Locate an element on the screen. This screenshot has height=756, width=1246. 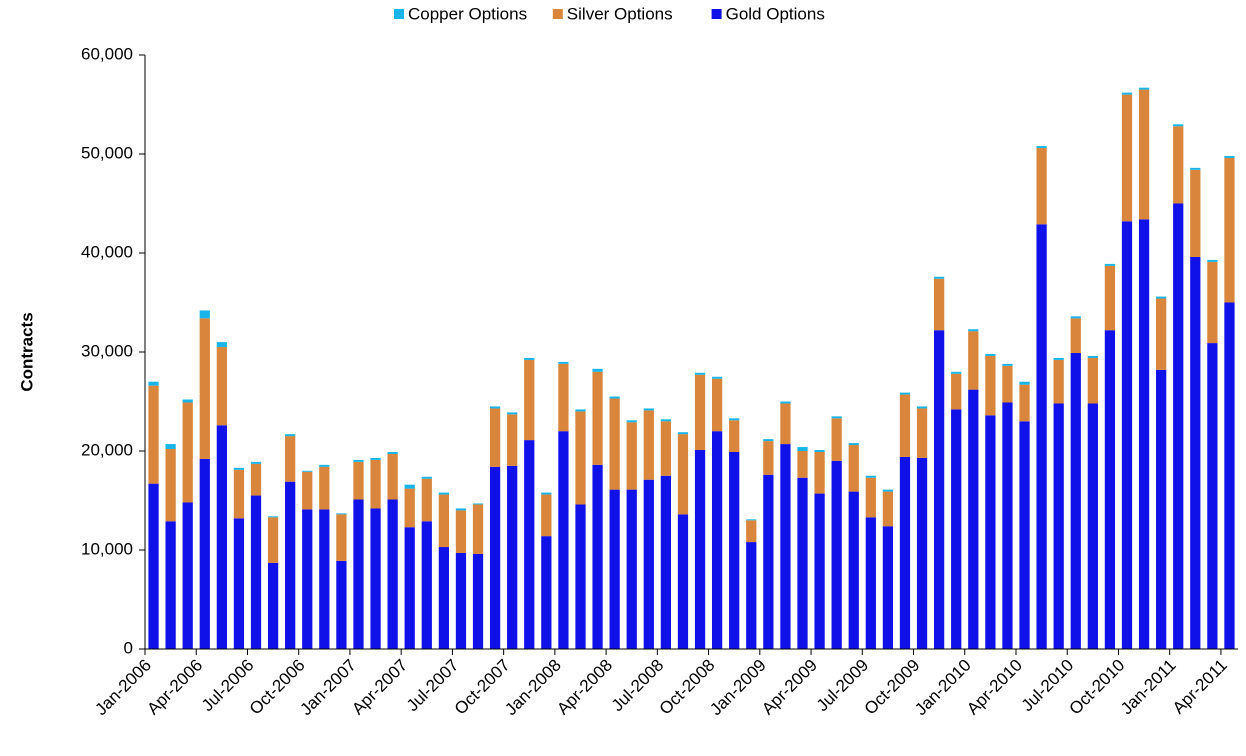
x-tick-label: Apr-2006 is located at coordinates (174, 687).